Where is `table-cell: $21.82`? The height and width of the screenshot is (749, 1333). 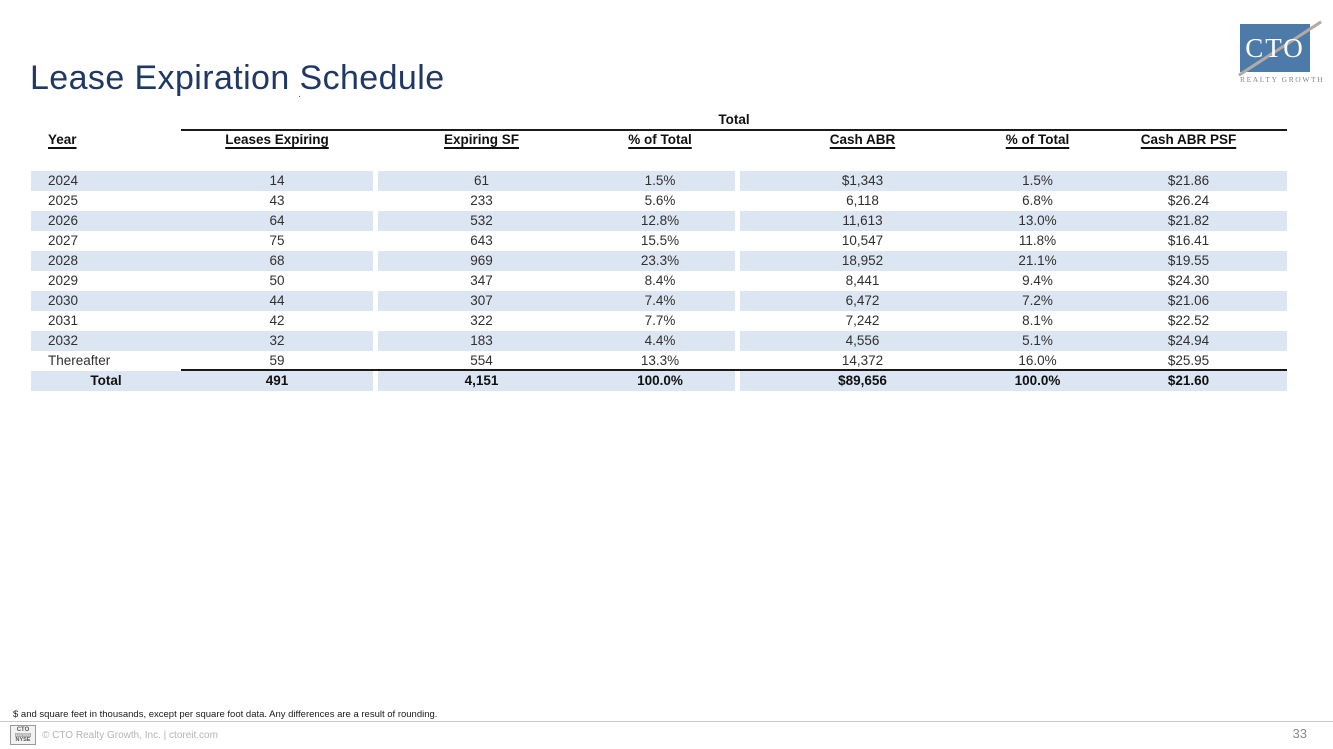 table-cell: $21.82 is located at coordinates (1188, 221).